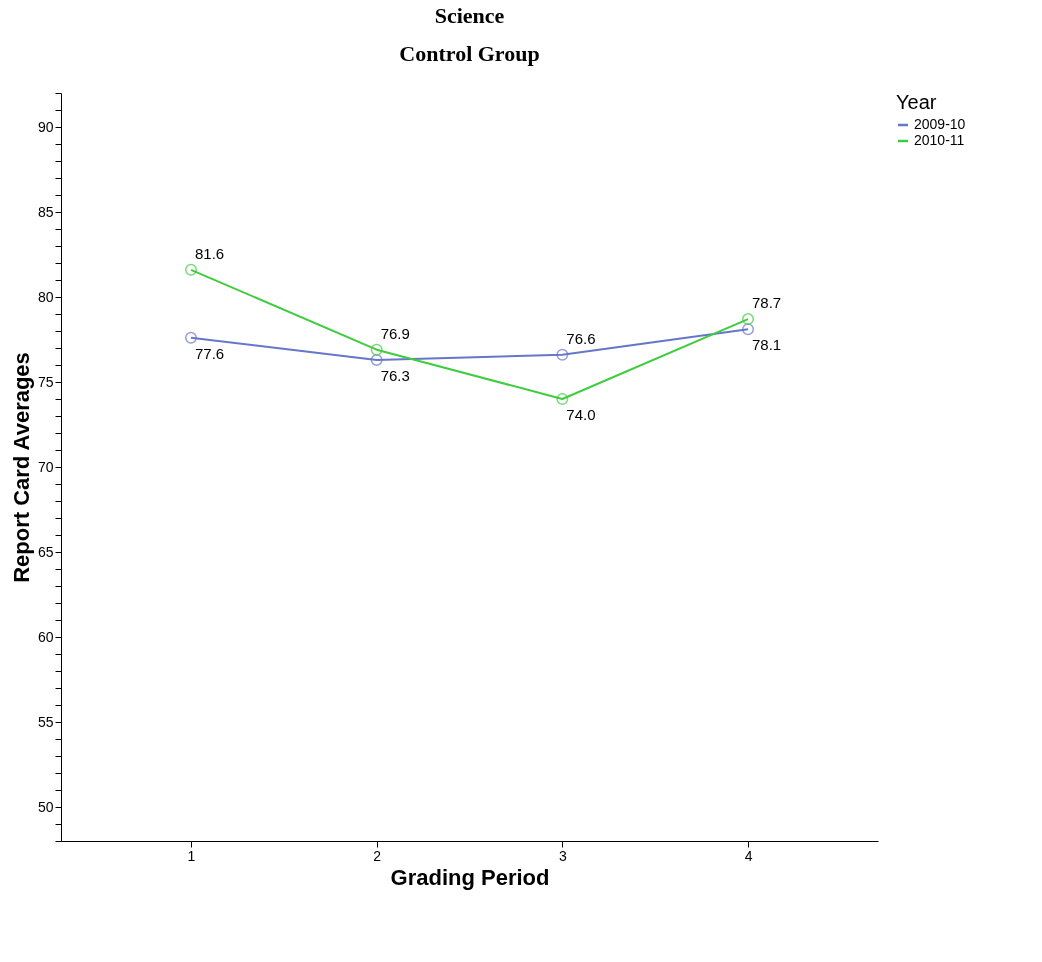 This screenshot has width=1042, height=962. What do you see at coordinates (21, 467) in the screenshot?
I see `y-axis-title: Report Card Averages` at bounding box center [21, 467].